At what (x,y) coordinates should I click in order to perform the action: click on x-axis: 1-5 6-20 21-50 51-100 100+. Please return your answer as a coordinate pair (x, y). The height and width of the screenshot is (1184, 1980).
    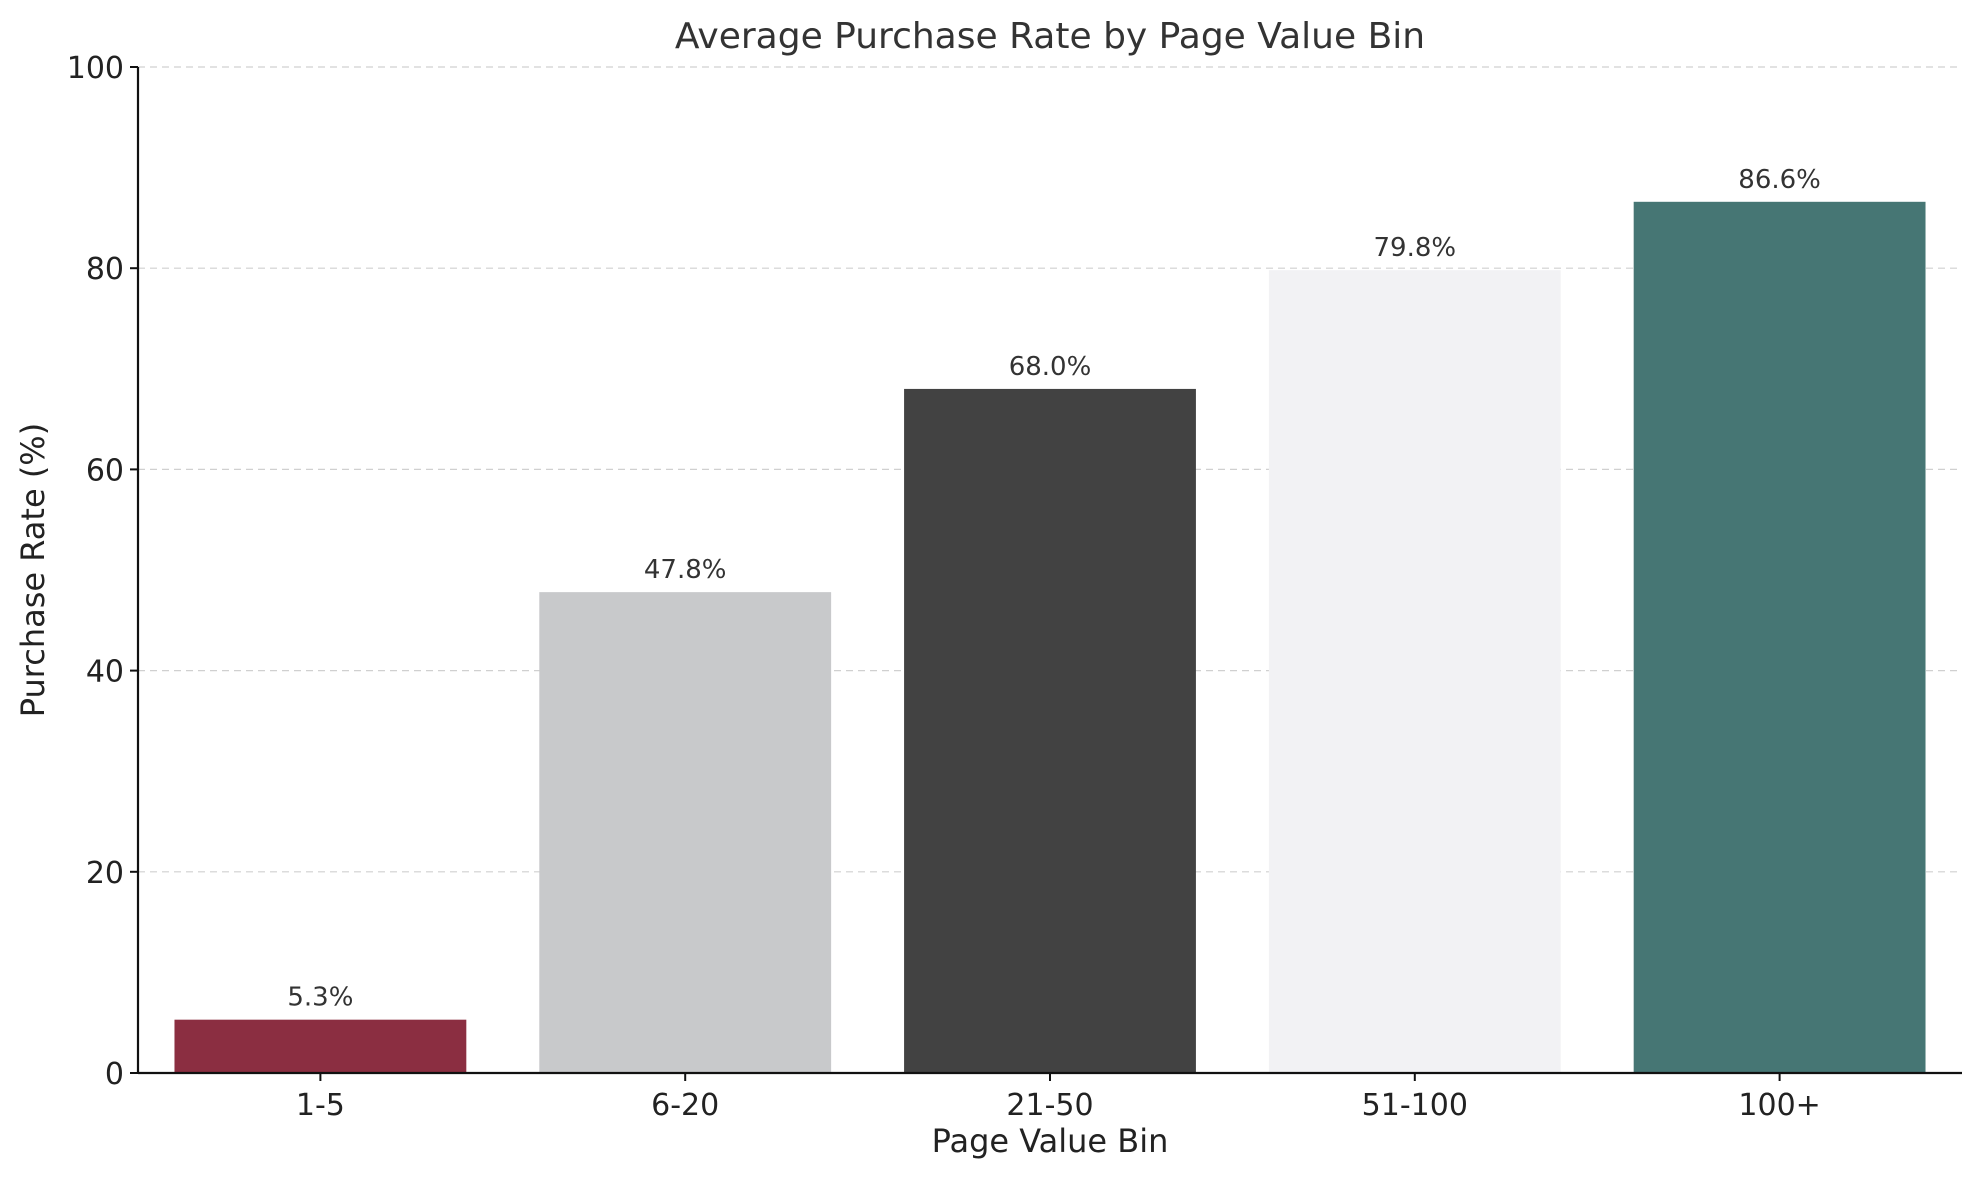
    Looking at the image, I should click on (1050, 1097).